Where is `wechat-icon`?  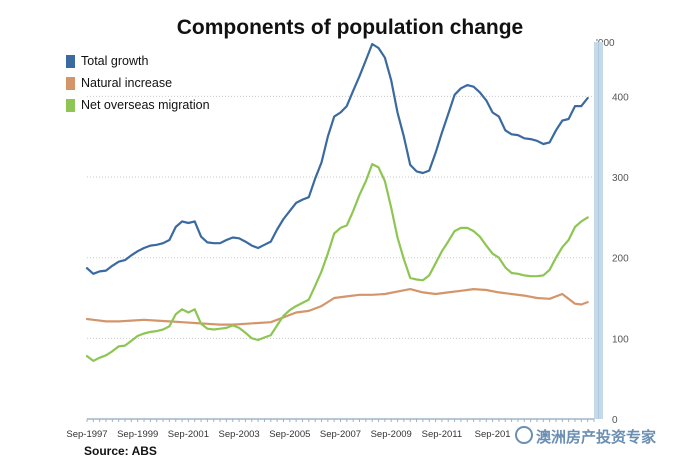 wechat-icon is located at coordinates (524, 435).